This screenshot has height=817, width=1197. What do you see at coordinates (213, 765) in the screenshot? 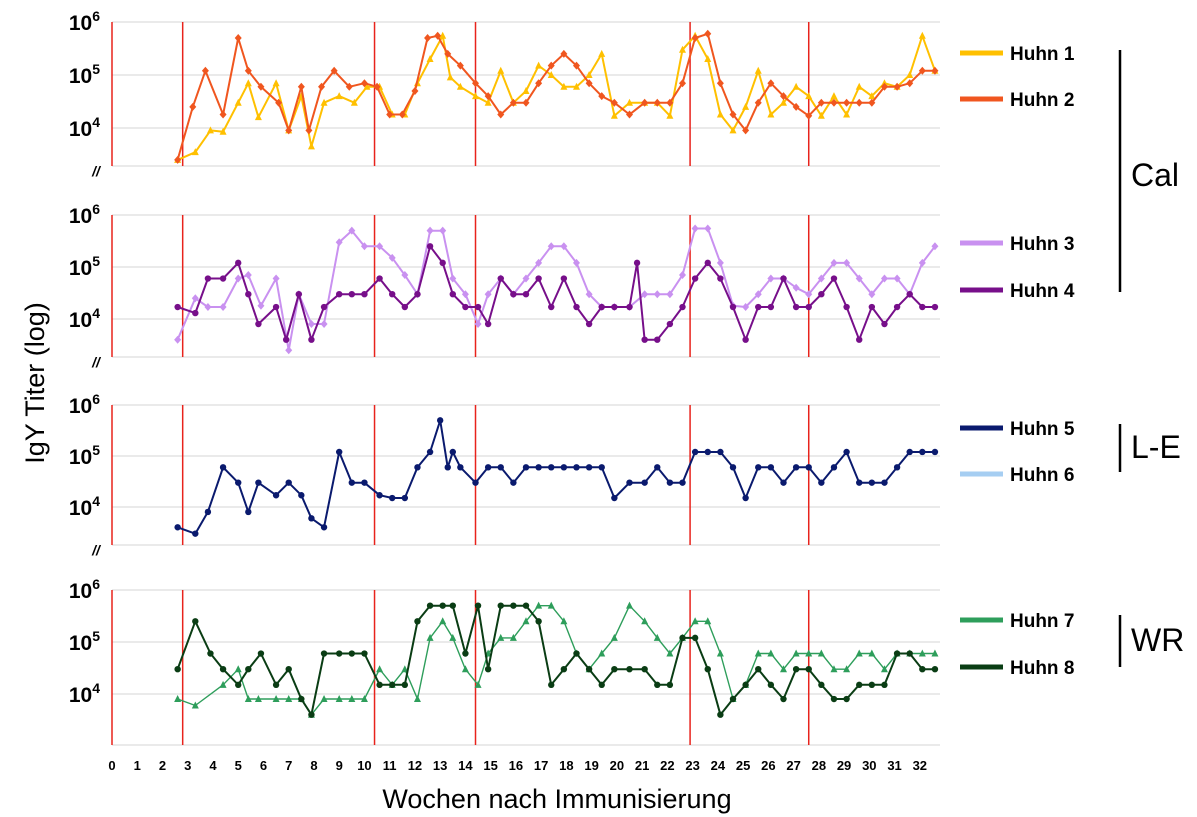
I see `x-tick-label: 4` at bounding box center [213, 765].